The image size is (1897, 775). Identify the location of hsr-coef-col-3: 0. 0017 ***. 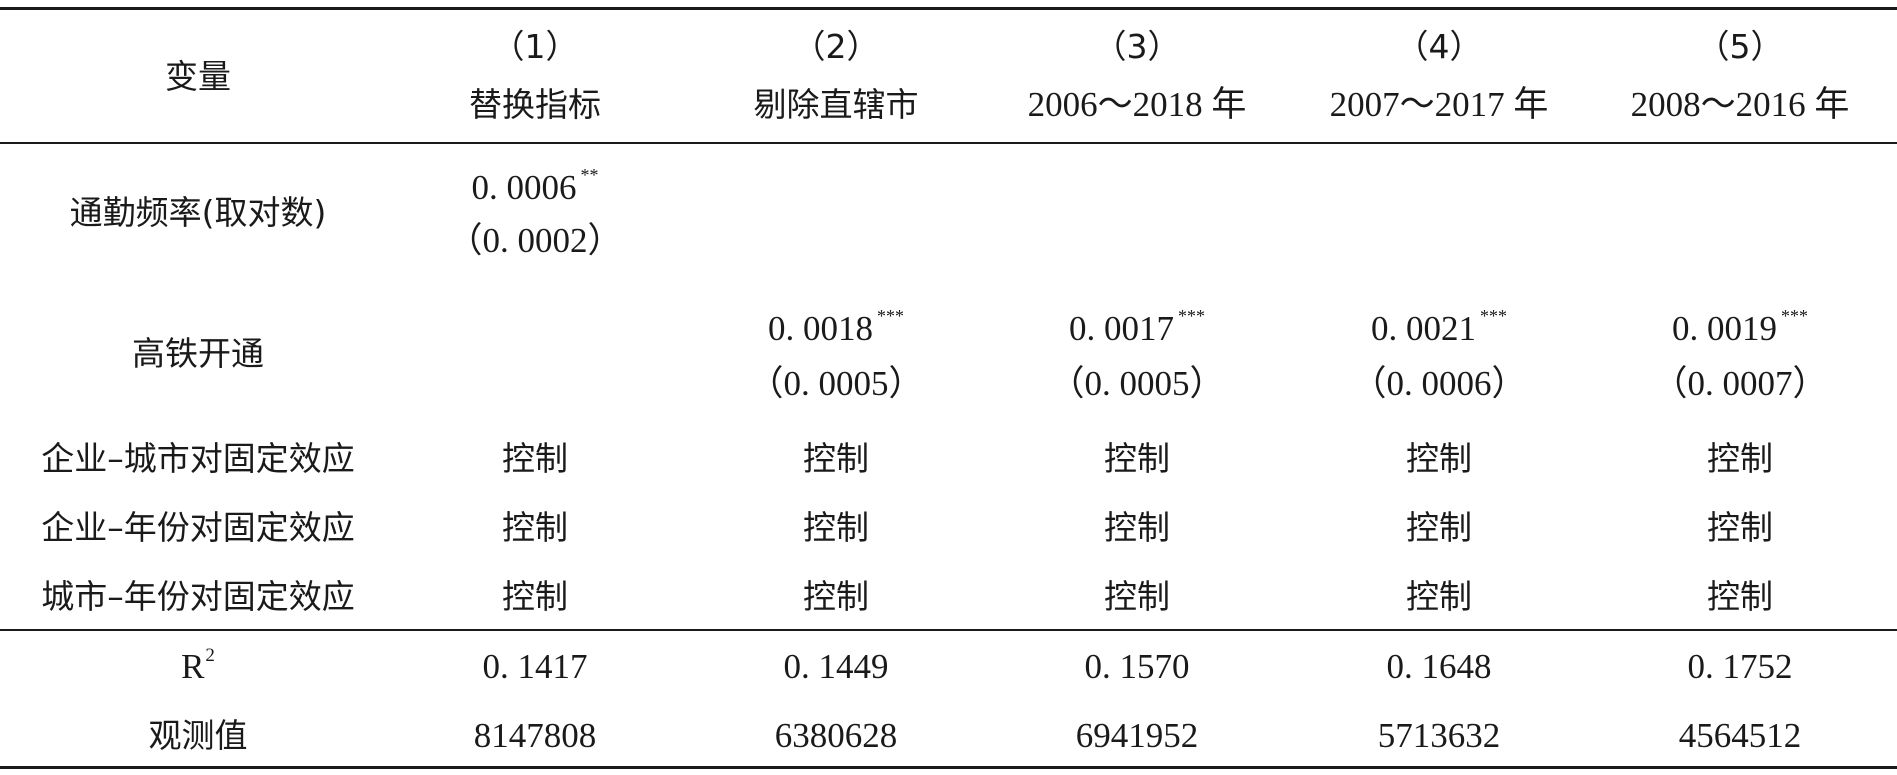
(1137, 327).